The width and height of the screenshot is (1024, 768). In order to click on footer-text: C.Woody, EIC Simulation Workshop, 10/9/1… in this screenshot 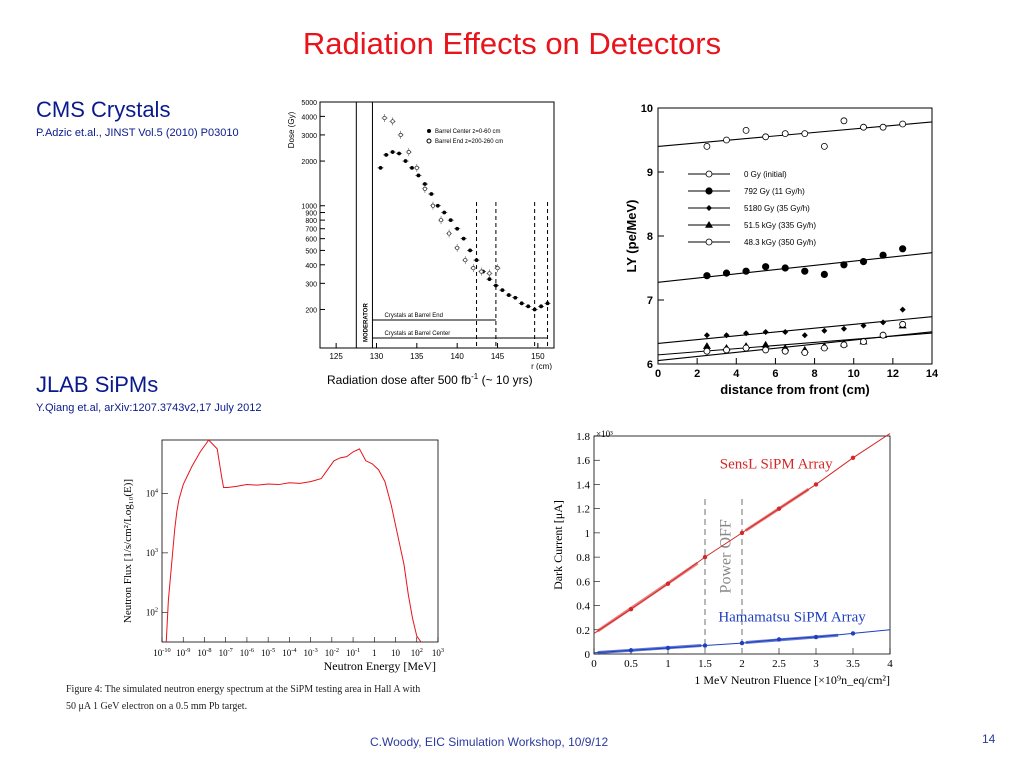, I will do `click(489, 742)`.